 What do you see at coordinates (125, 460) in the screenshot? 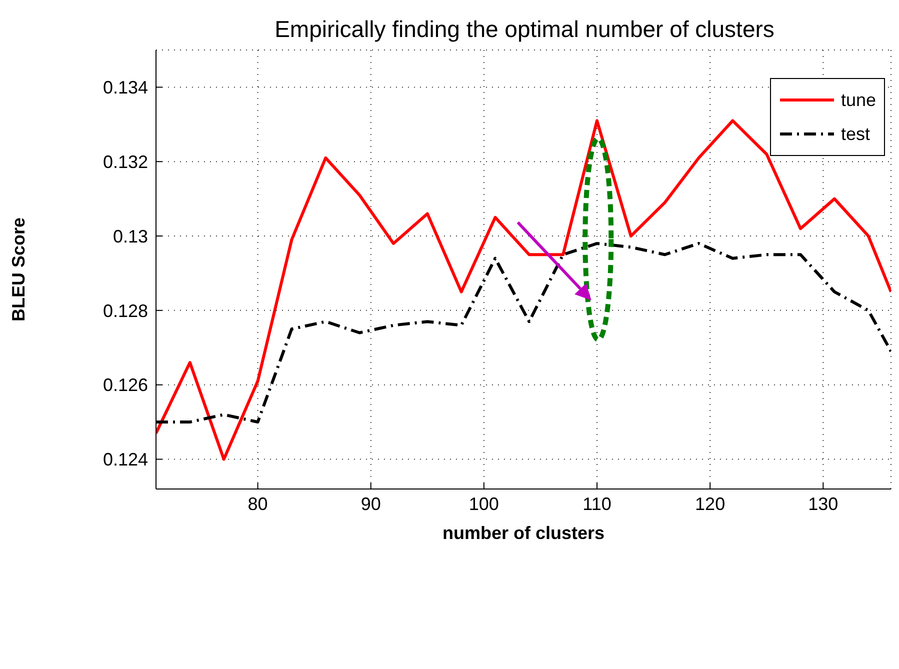
I see `y-tick-label: 0.124` at bounding box center [125, 460].